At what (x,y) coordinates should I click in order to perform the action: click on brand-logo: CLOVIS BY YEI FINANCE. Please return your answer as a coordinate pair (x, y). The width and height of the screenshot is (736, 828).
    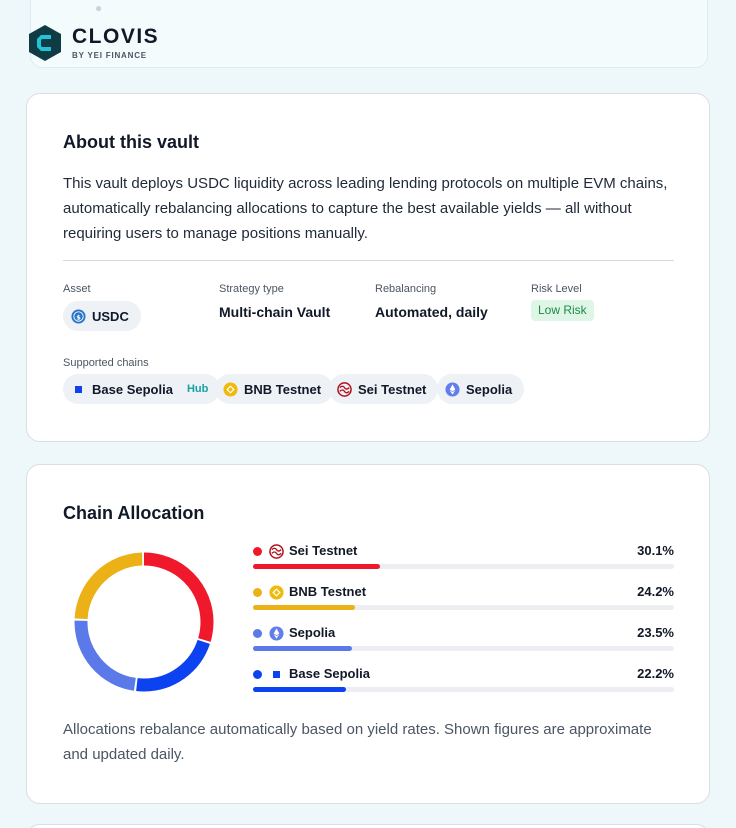
    Looking at the image, I should click on (93, 43).